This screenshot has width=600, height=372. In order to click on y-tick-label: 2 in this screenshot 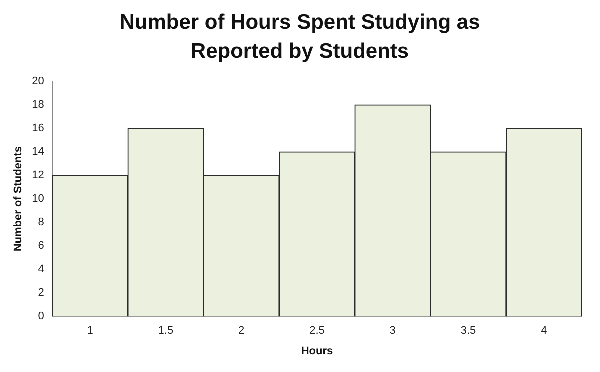, I will do `click(41, 293)`.